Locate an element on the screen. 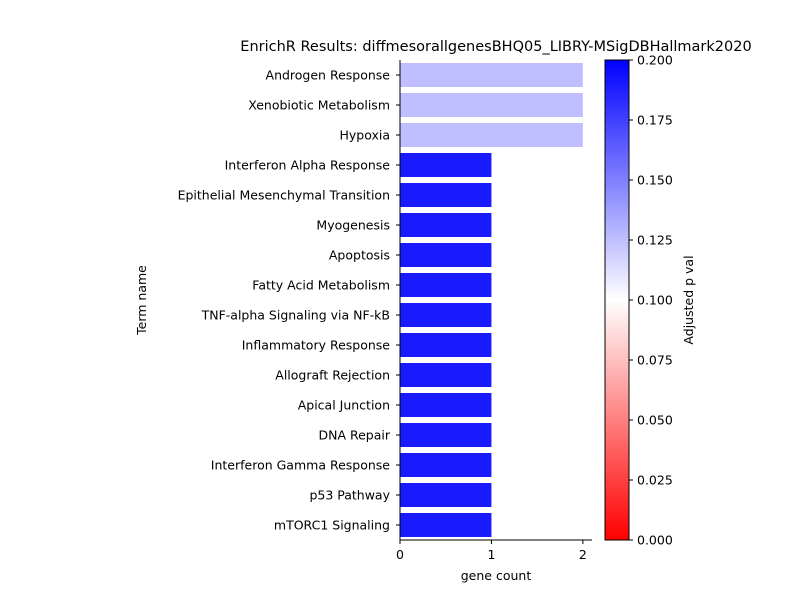 The height and width of the screenshot is (600, 800). colorbar-tick-label: 0.075 is located at coordinates (655, 360).